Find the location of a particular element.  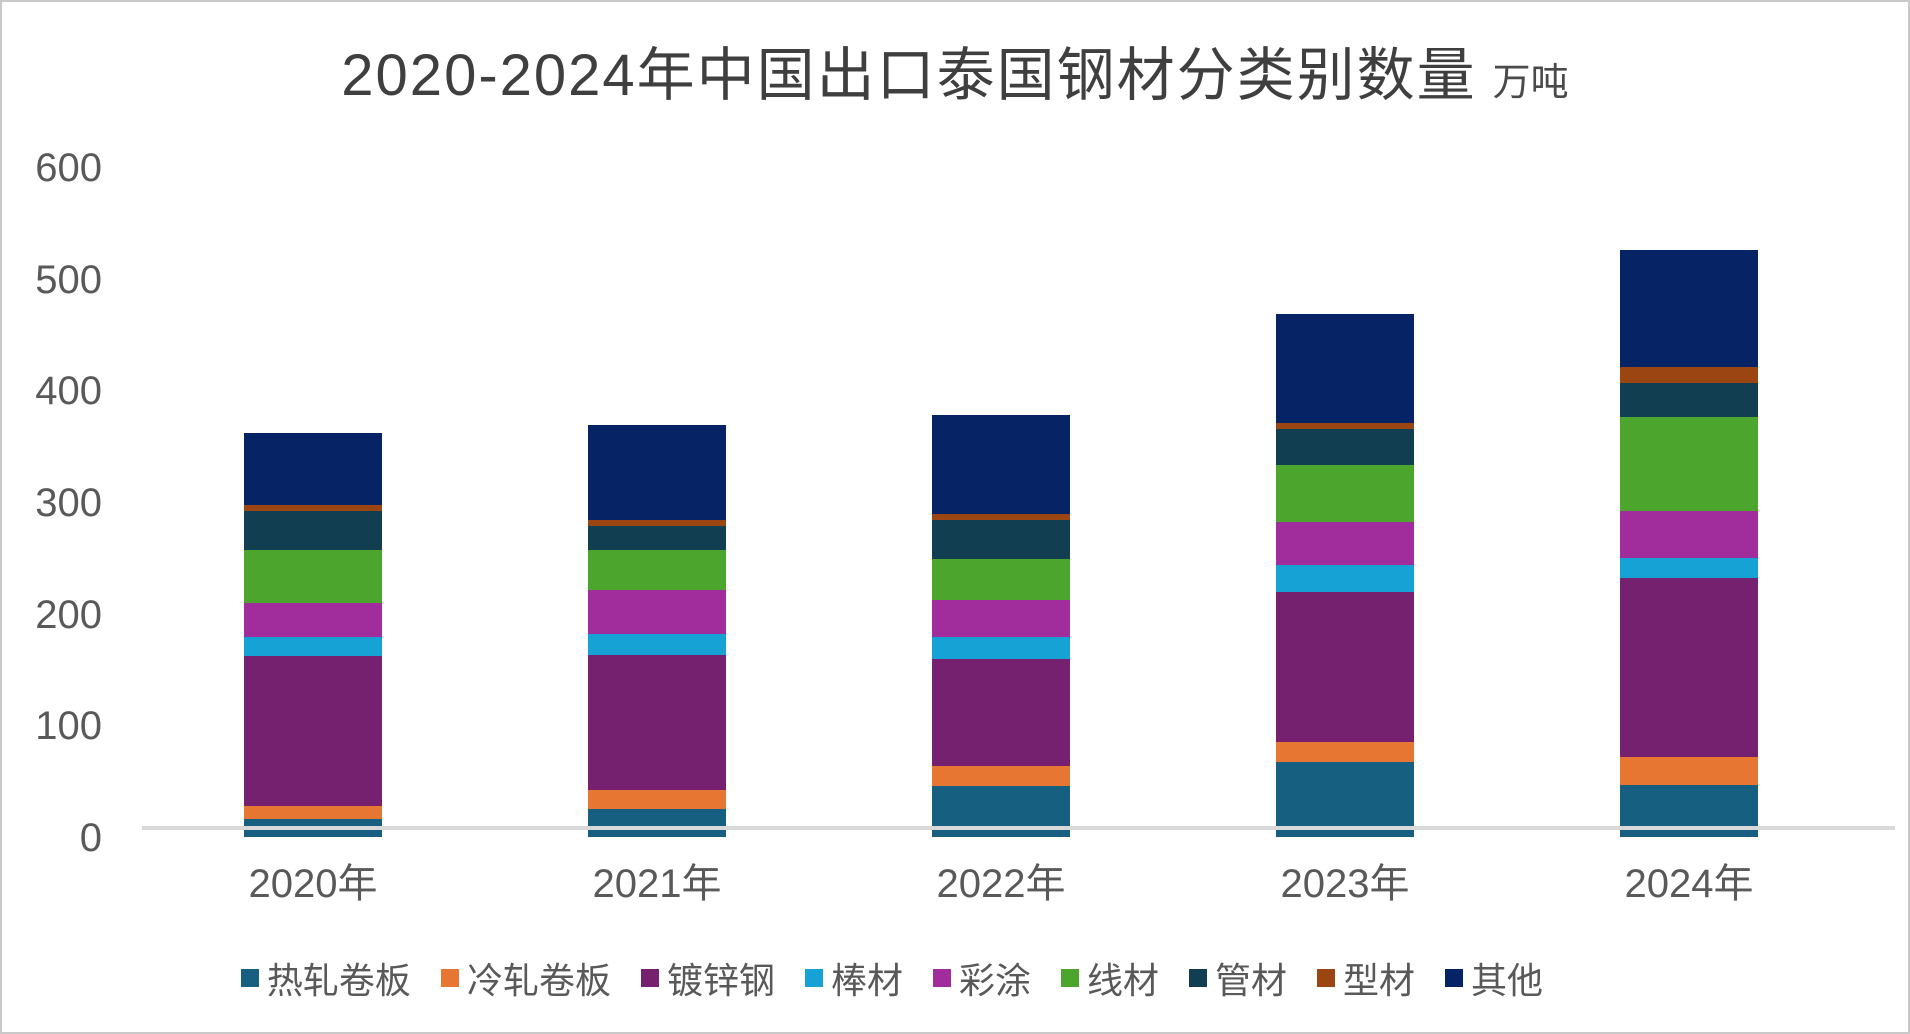

legend-item-热轧卷板: 热轧卷板 is located at coordinates (325, 978).